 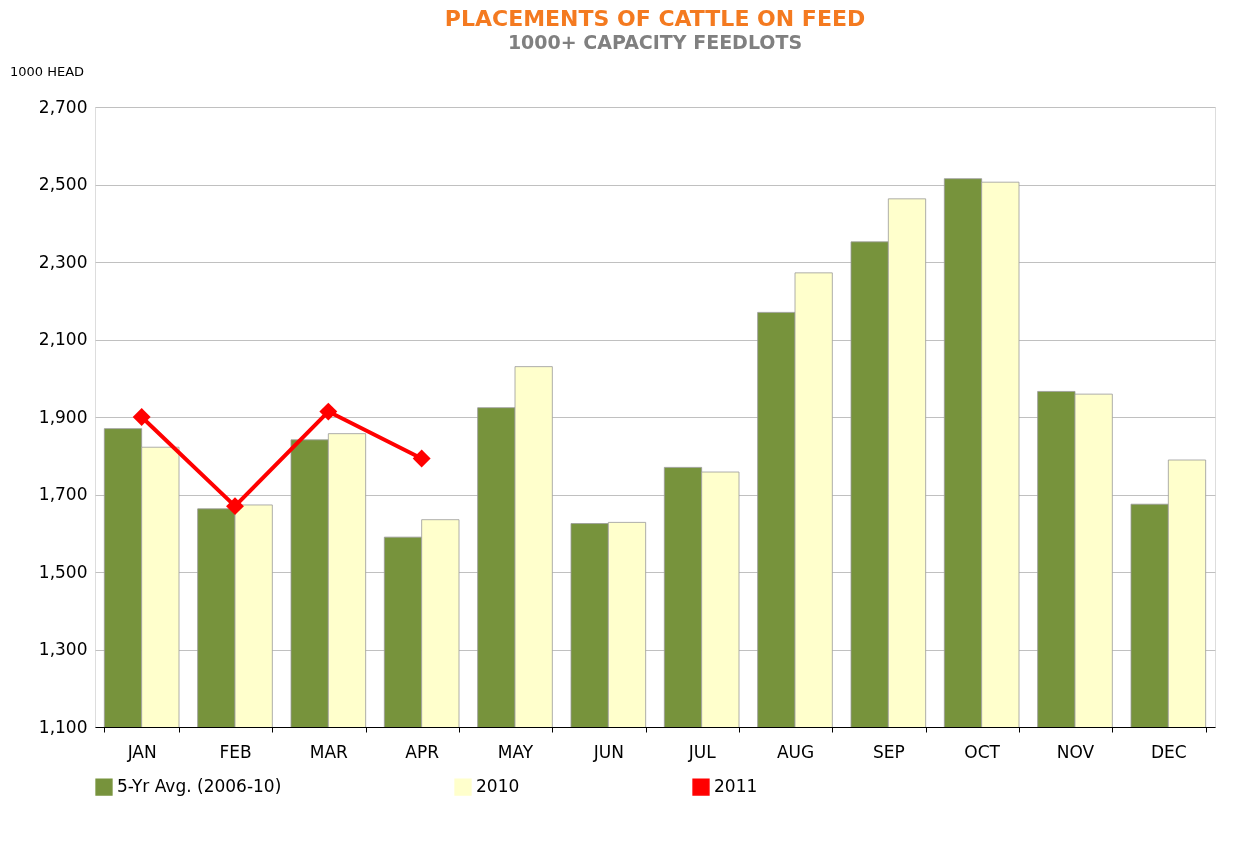 What do you see at coordinates (141, 751) in the screenshot?
I see `x-tick-label: JAN` at bounding box center [141, 751].